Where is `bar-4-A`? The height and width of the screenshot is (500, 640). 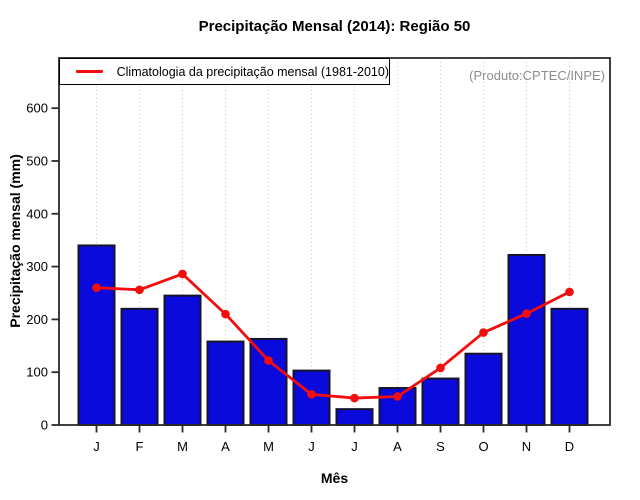 bar-4-A is located at coordinates (225, 383).